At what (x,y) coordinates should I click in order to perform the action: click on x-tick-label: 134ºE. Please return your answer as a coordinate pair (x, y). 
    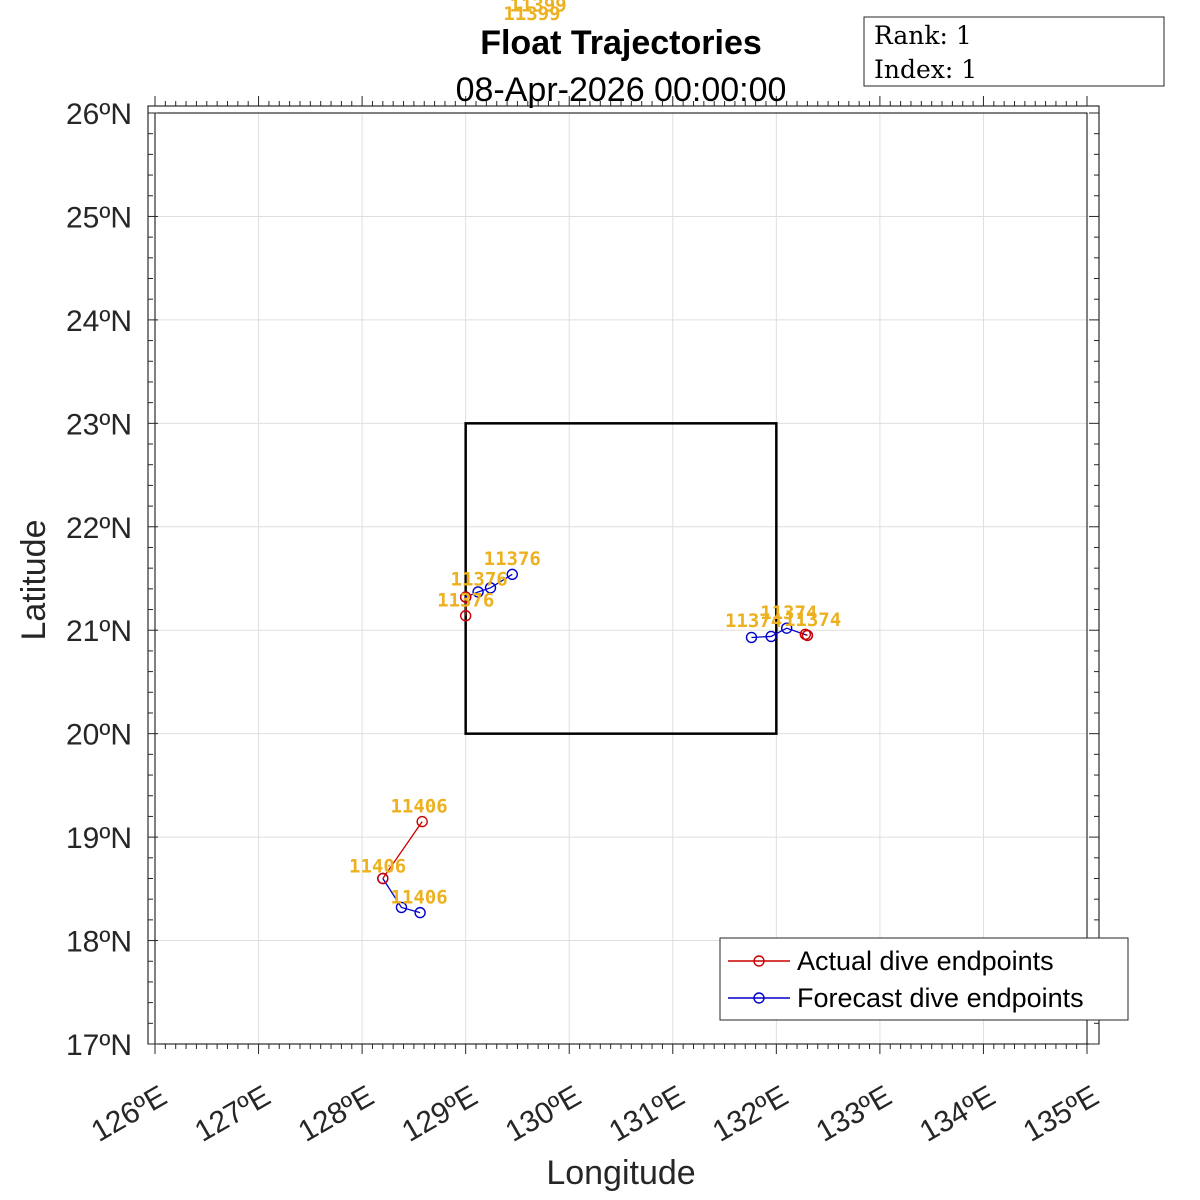
    Looking at the image, I should click on (957, 1113).